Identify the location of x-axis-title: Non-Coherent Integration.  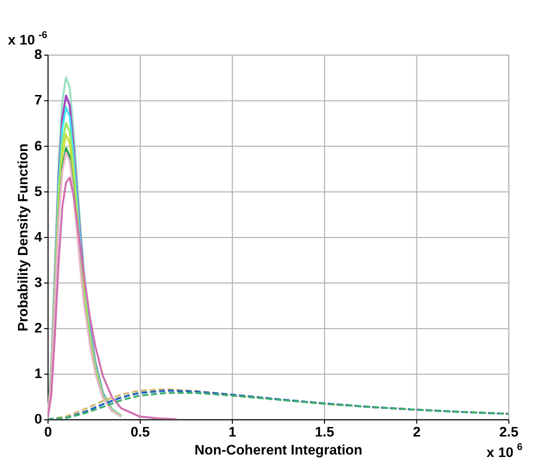
(278, 449).